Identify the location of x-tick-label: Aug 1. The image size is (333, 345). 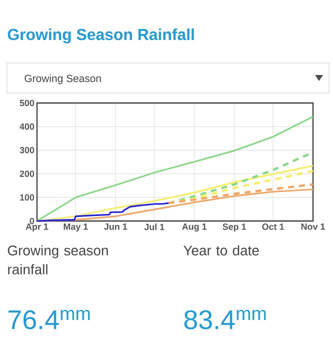
(194, 228).